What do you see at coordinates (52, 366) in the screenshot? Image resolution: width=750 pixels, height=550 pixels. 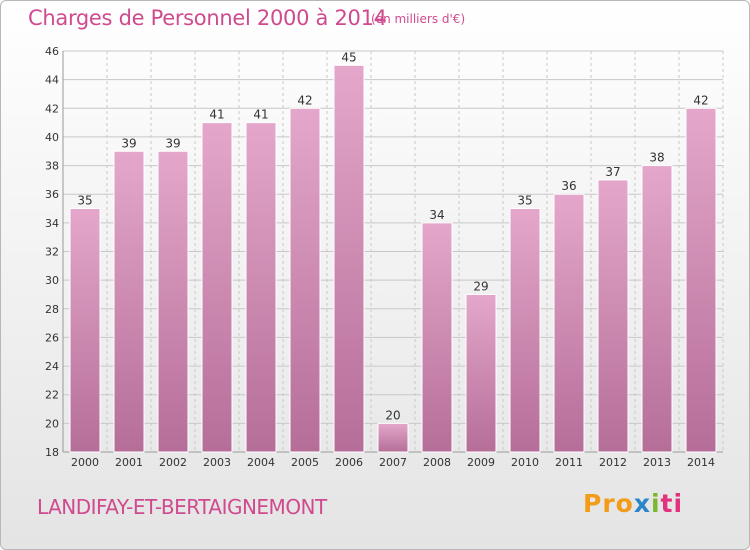 I see `y-tick-label: 24` at bounding box center [52, 366].